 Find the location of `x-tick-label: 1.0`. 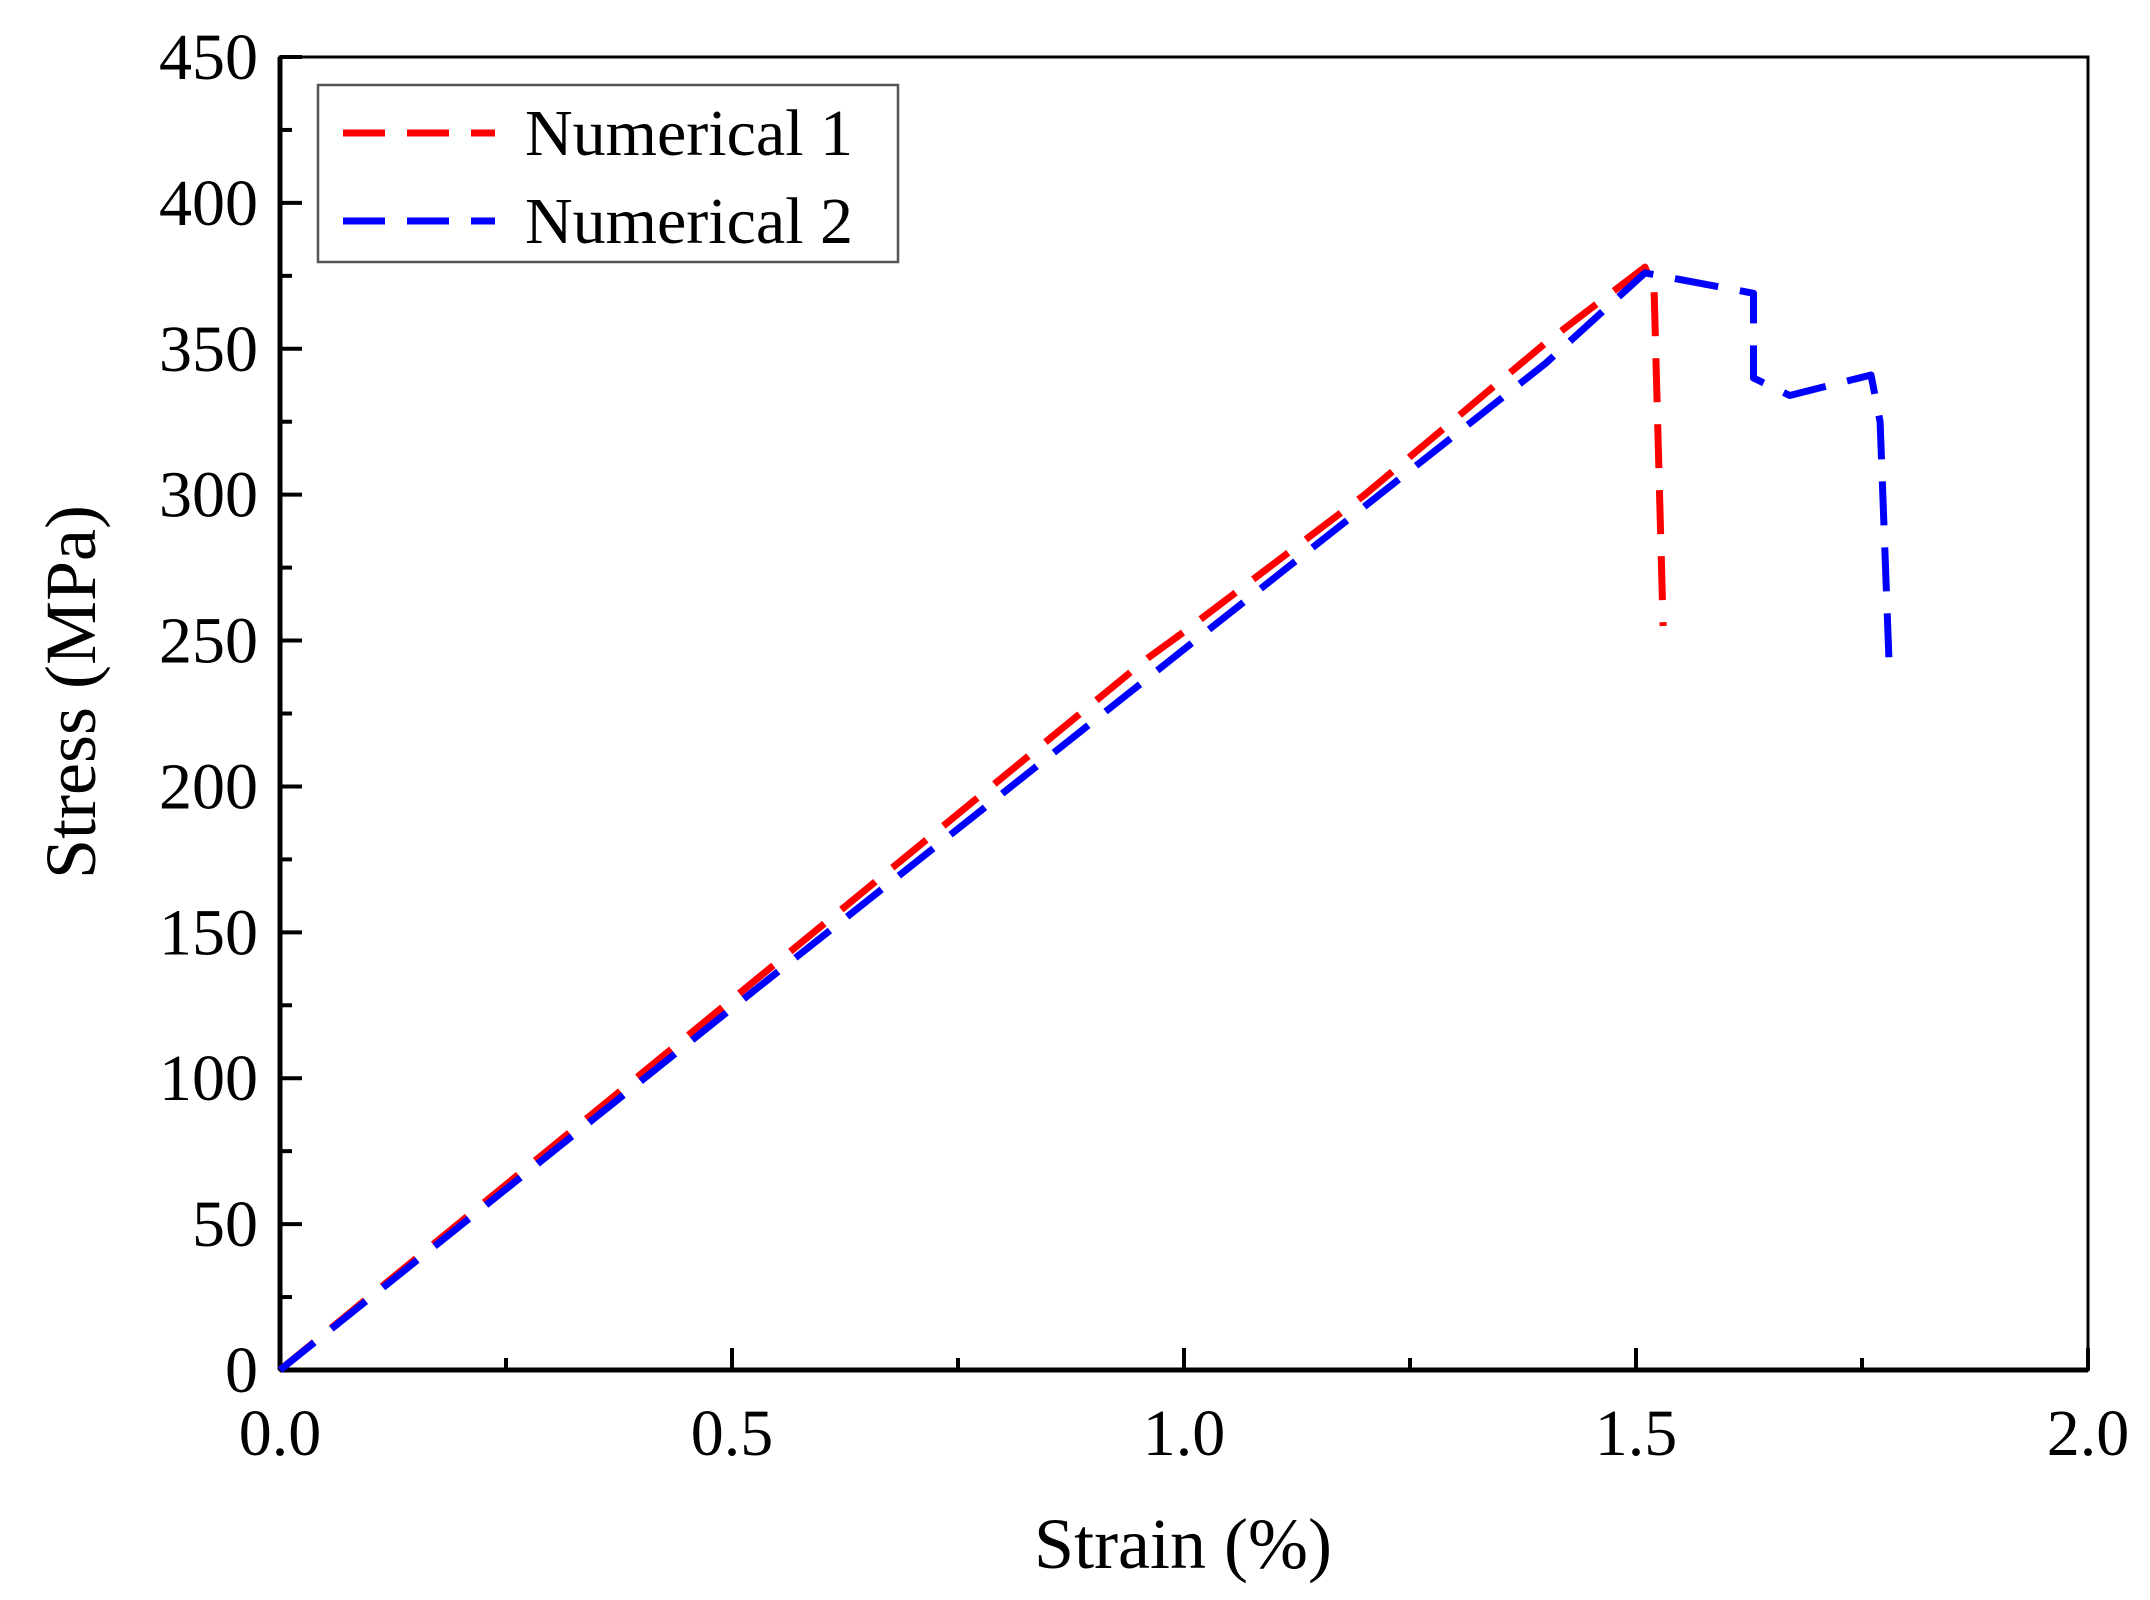

x-tick-label: 1.0 is located at coordinates (1184, 1433).